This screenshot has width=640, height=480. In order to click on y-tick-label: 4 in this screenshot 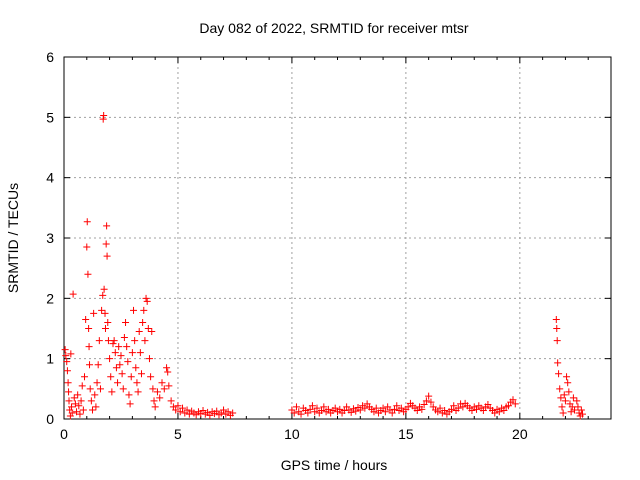, I will do `click(50, 178)`.